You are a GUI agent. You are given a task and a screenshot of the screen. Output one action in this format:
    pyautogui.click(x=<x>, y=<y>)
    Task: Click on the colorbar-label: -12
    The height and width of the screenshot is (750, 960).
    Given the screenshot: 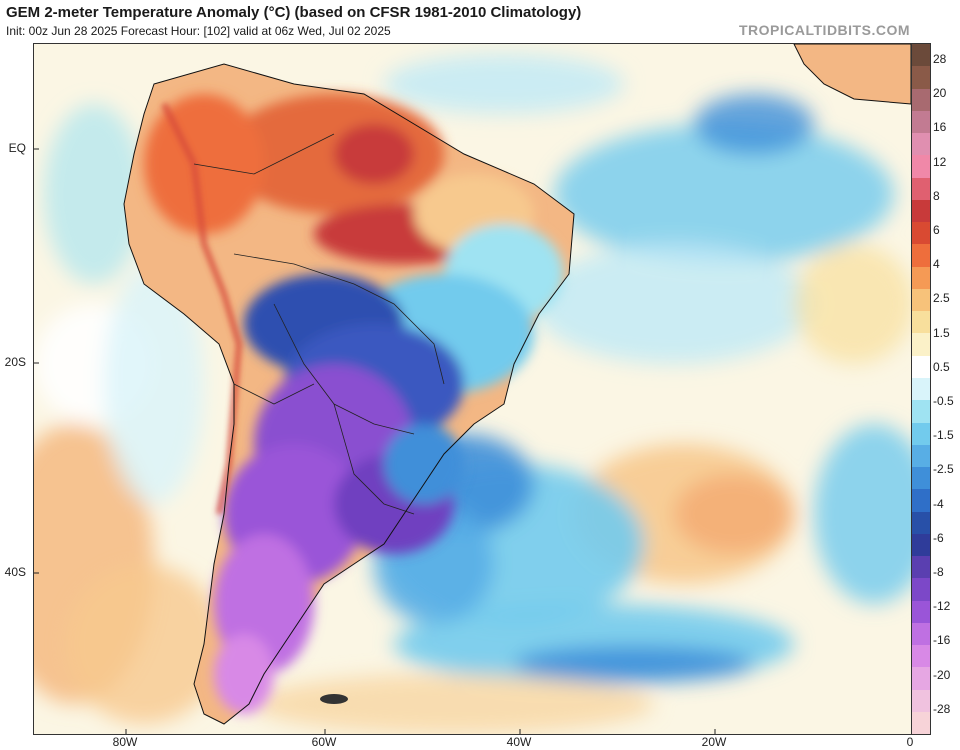 What is the action you would take?
    pyautogui.click(x=942, y=606)
    